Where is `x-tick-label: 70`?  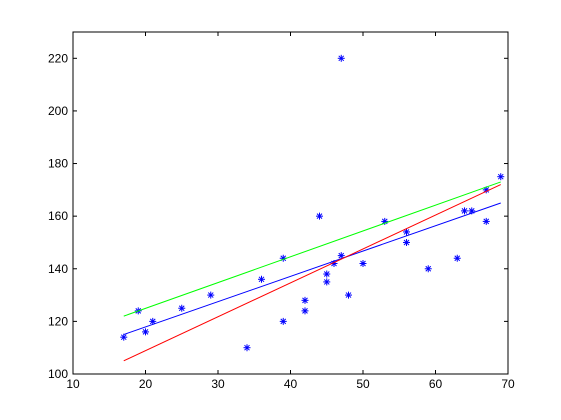
x-tick-label: 70 is located at coordinates (508, 384).